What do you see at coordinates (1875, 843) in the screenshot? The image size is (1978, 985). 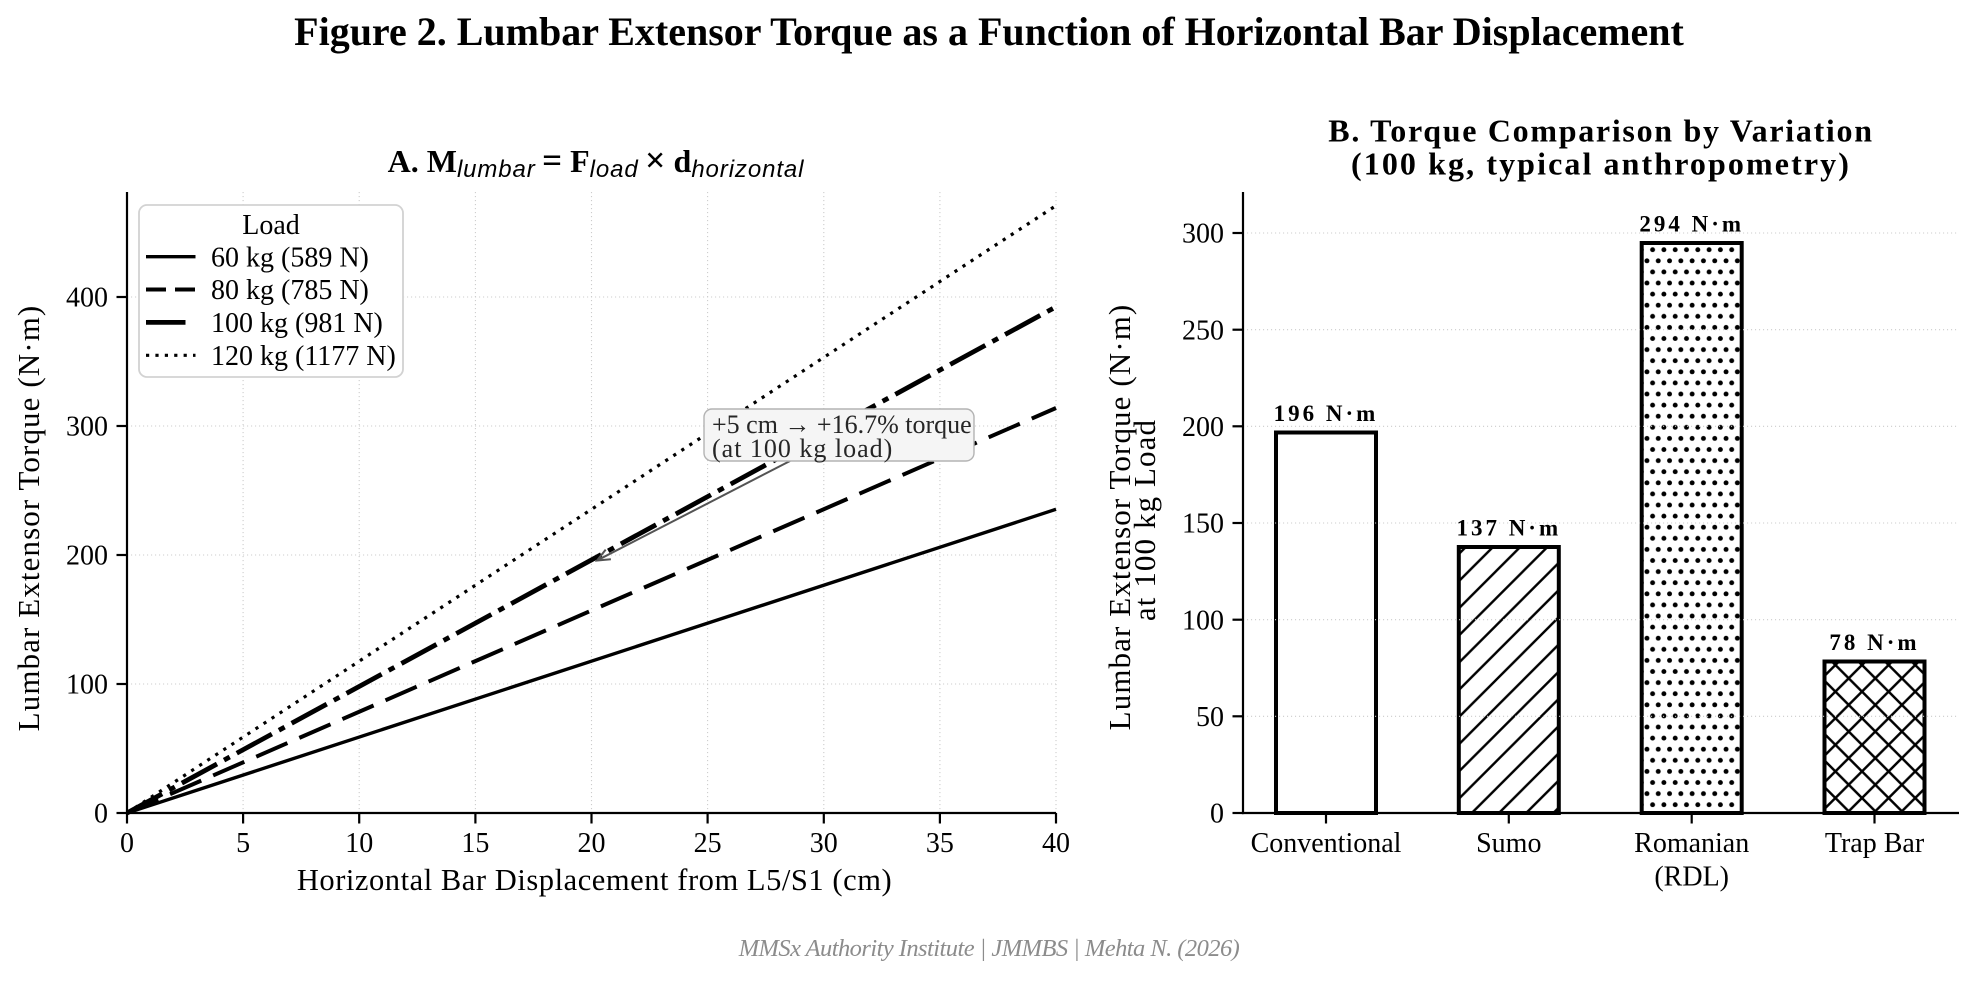 I see `svg-text: Trap Bar` at bounding box center [1875, 843].